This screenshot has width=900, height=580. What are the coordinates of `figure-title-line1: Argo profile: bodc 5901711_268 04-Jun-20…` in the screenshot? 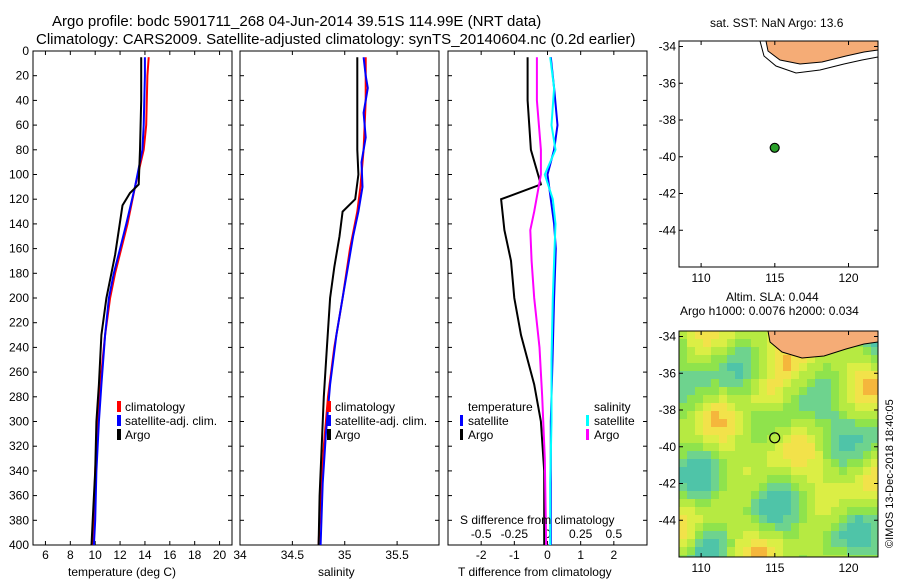 It's located at (296, 21).